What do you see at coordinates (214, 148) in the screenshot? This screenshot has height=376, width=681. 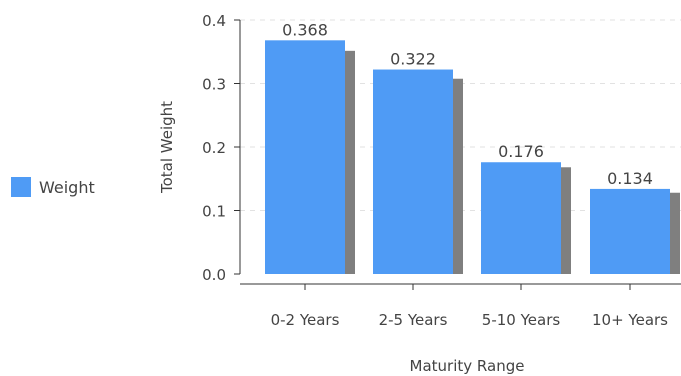 I see `y-tick-label: 0.2` at bounding box center [214, 148].